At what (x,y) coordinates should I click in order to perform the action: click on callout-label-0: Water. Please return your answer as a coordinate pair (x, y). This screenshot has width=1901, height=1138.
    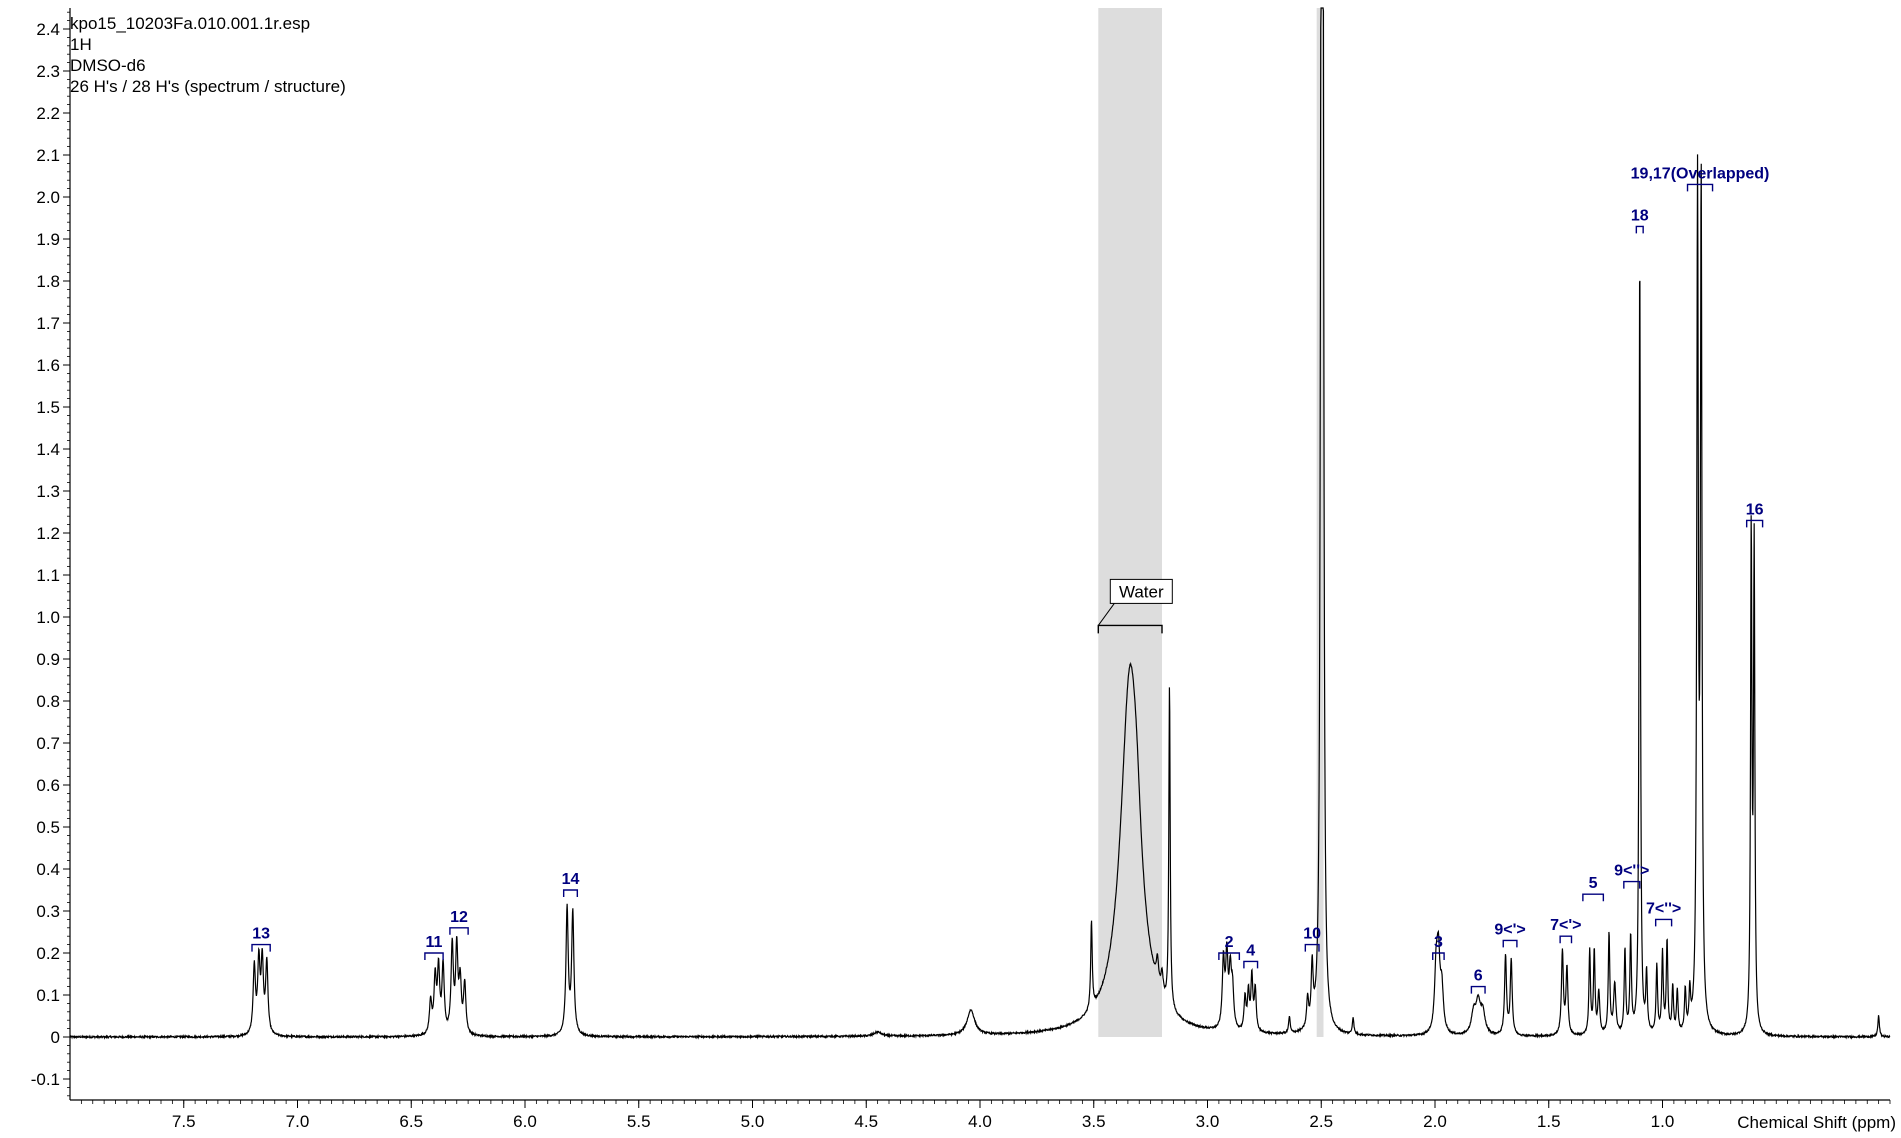
    Looking at the image, I should click on (1141, 591).